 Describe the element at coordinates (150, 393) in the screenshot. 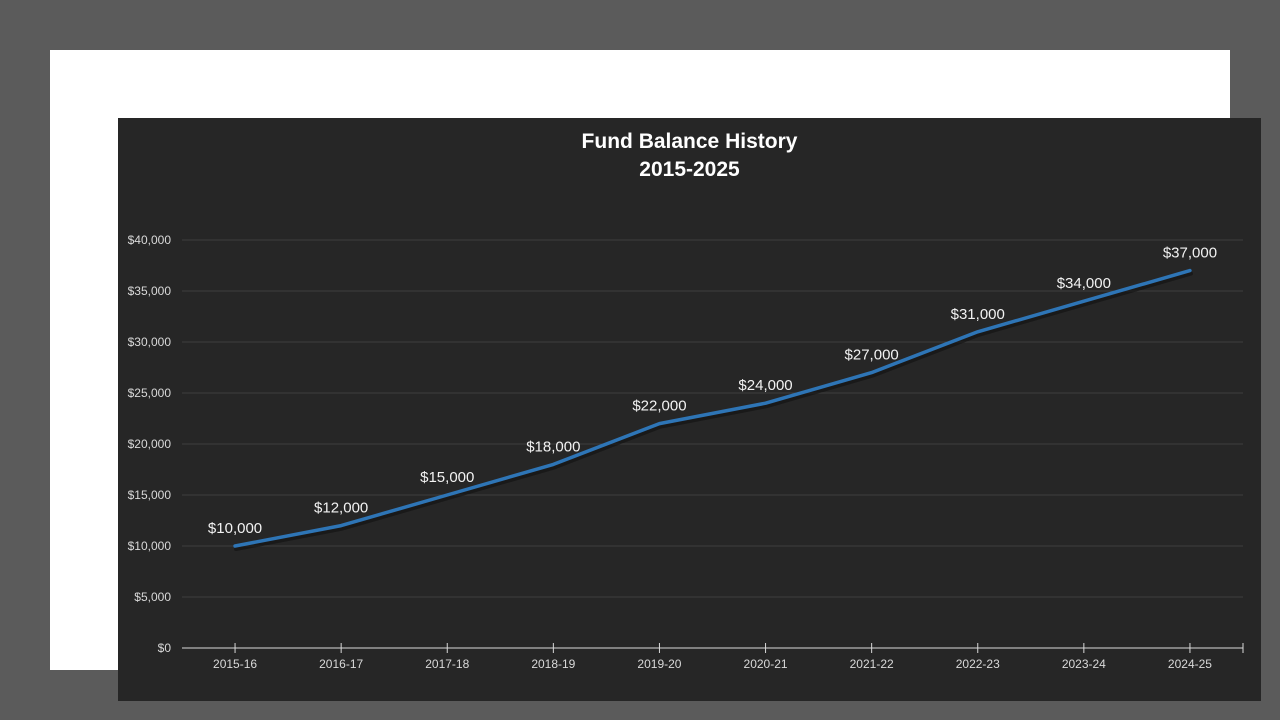

I see `y-tick-label: $25,000` at that location.